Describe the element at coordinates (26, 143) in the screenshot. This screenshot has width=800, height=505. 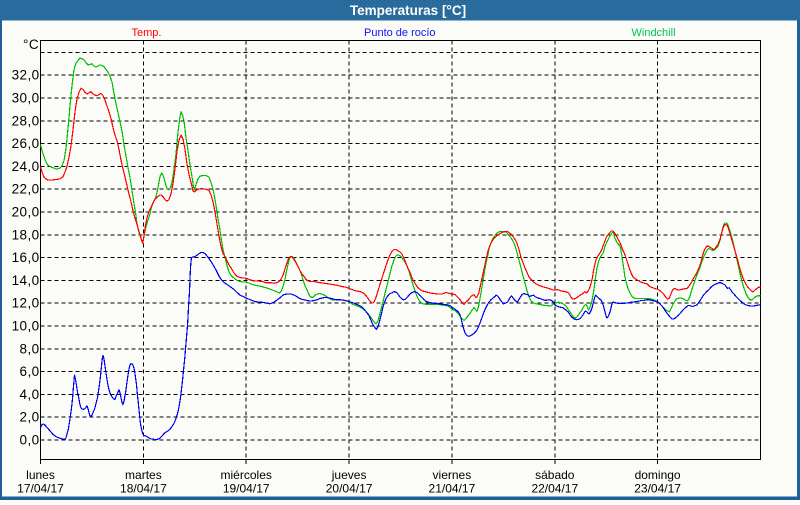
I see `svg-text: 26,0` at that location.